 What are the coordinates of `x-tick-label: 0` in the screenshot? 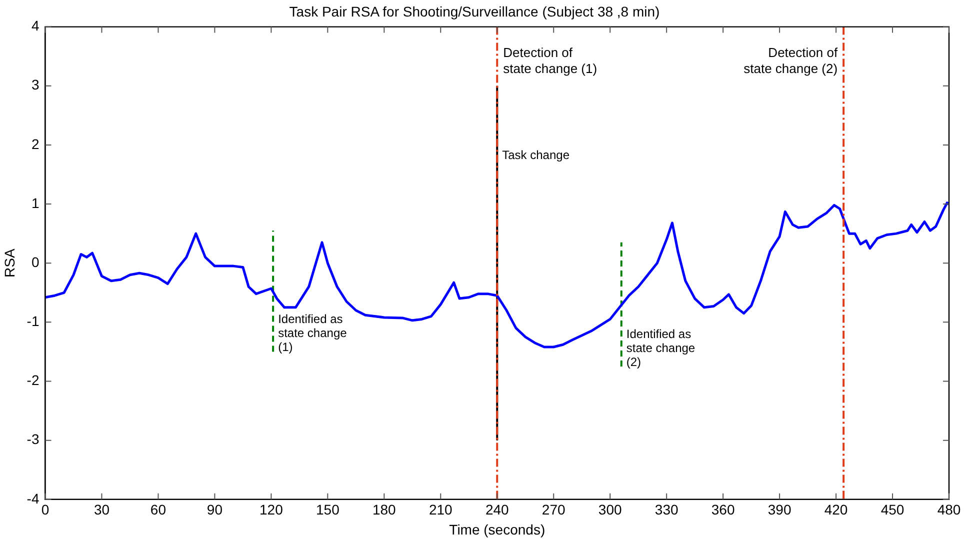 It's located at (45, 510).